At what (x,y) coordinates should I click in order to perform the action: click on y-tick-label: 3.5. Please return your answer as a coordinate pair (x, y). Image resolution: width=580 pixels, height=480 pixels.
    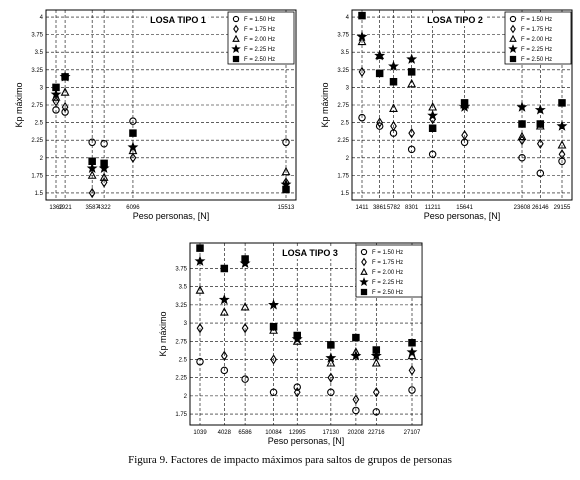
    Looking at the image, I should click on (345, 53).